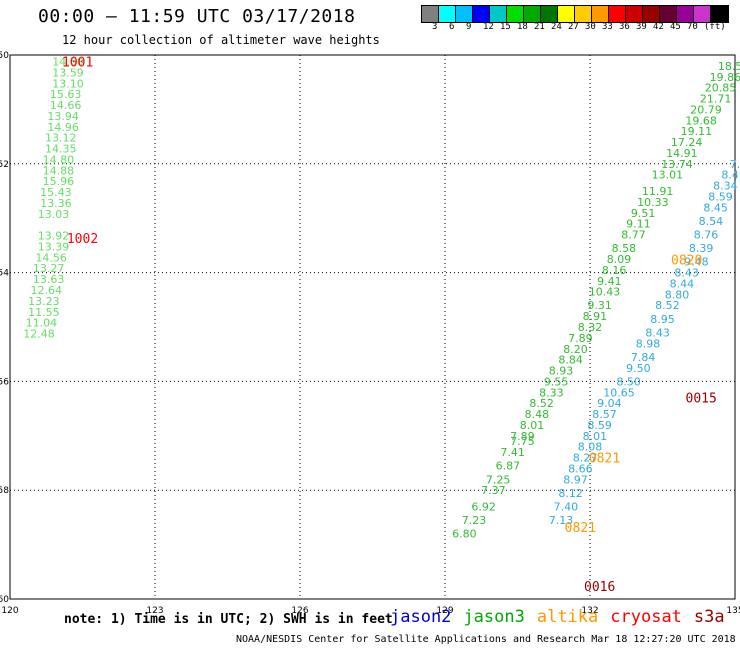  I want to click on legend-tick-label: 15, so click(505, 27).